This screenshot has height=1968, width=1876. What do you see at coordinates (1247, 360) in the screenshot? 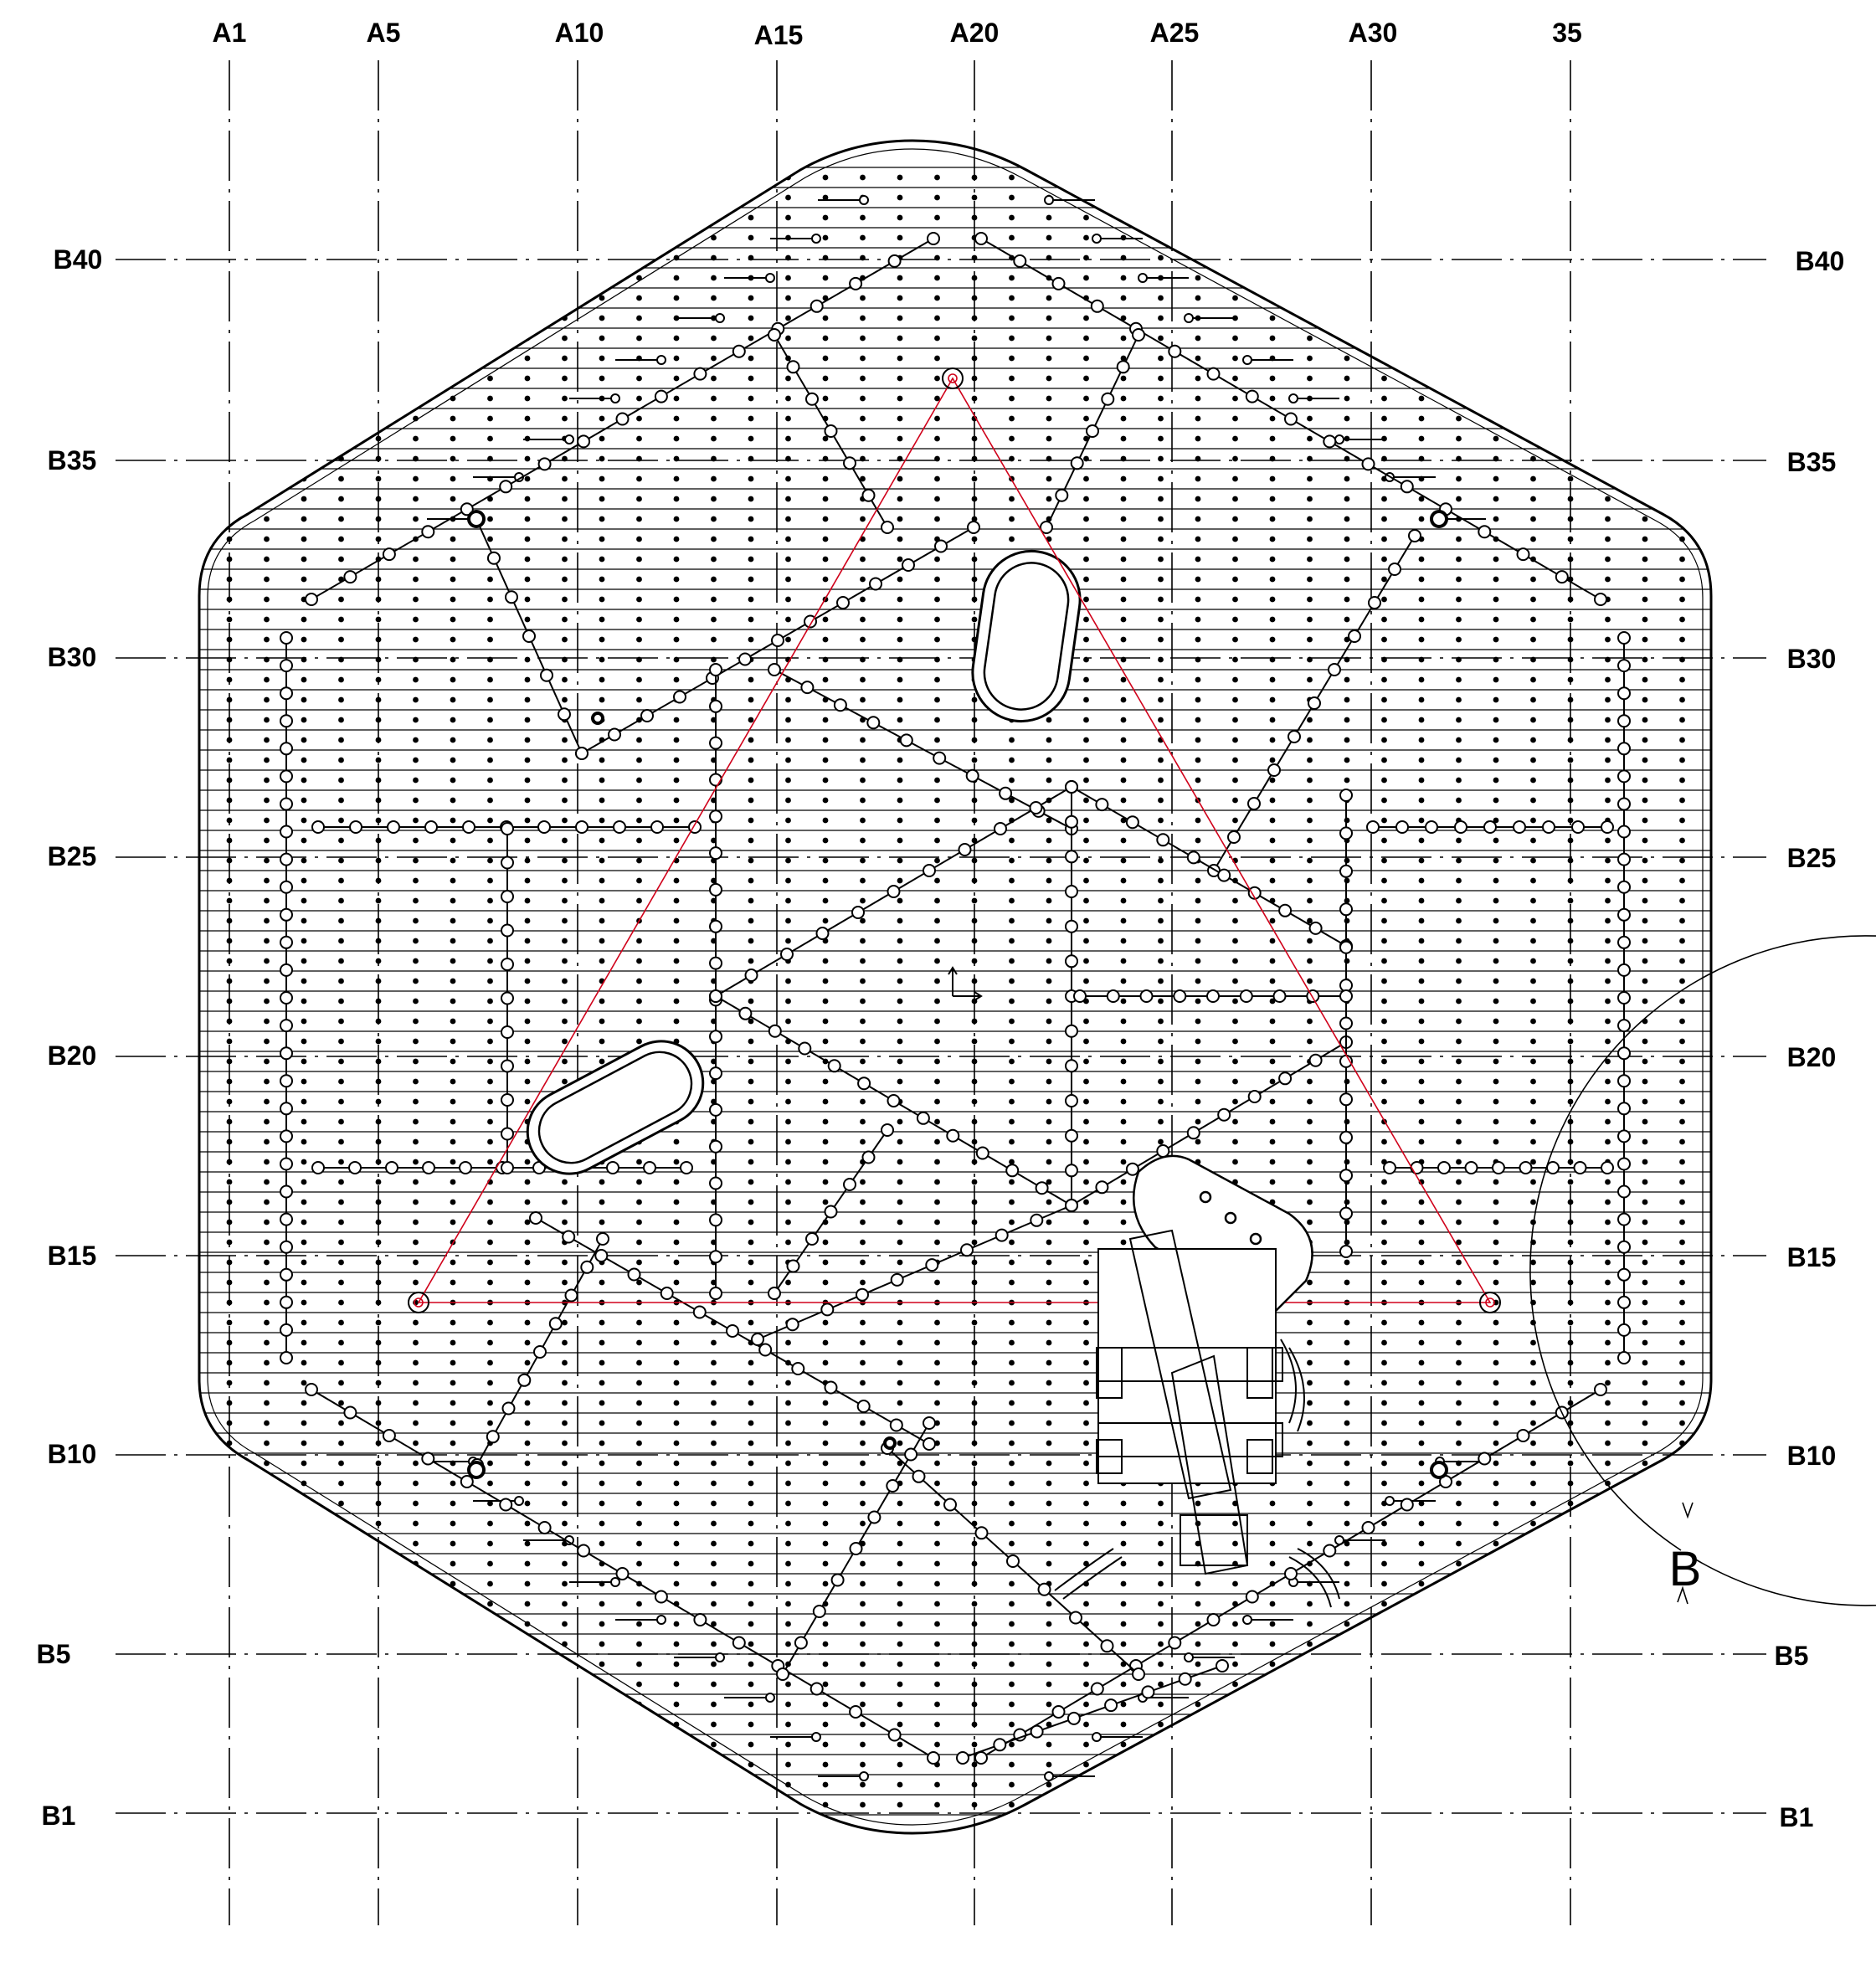
I see `rail-stub-end` at bounding box center [1247, 360].